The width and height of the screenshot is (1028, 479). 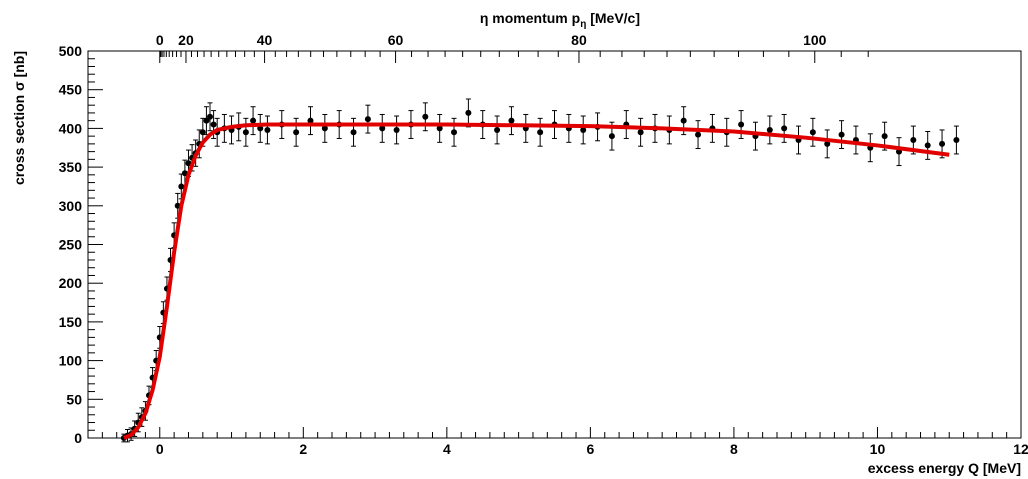 I want to click on x-tick-label: 12, so click(x=1020, y=449).